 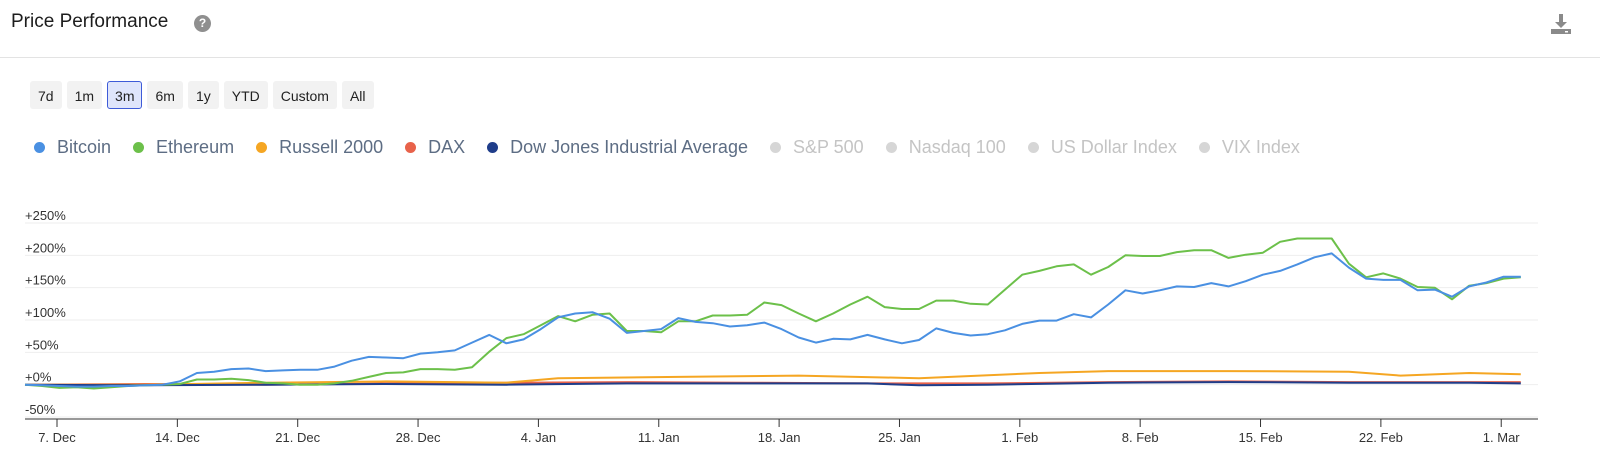 I want to click on x-tick-label: 1. Mar, so click(x=1502, y=437).